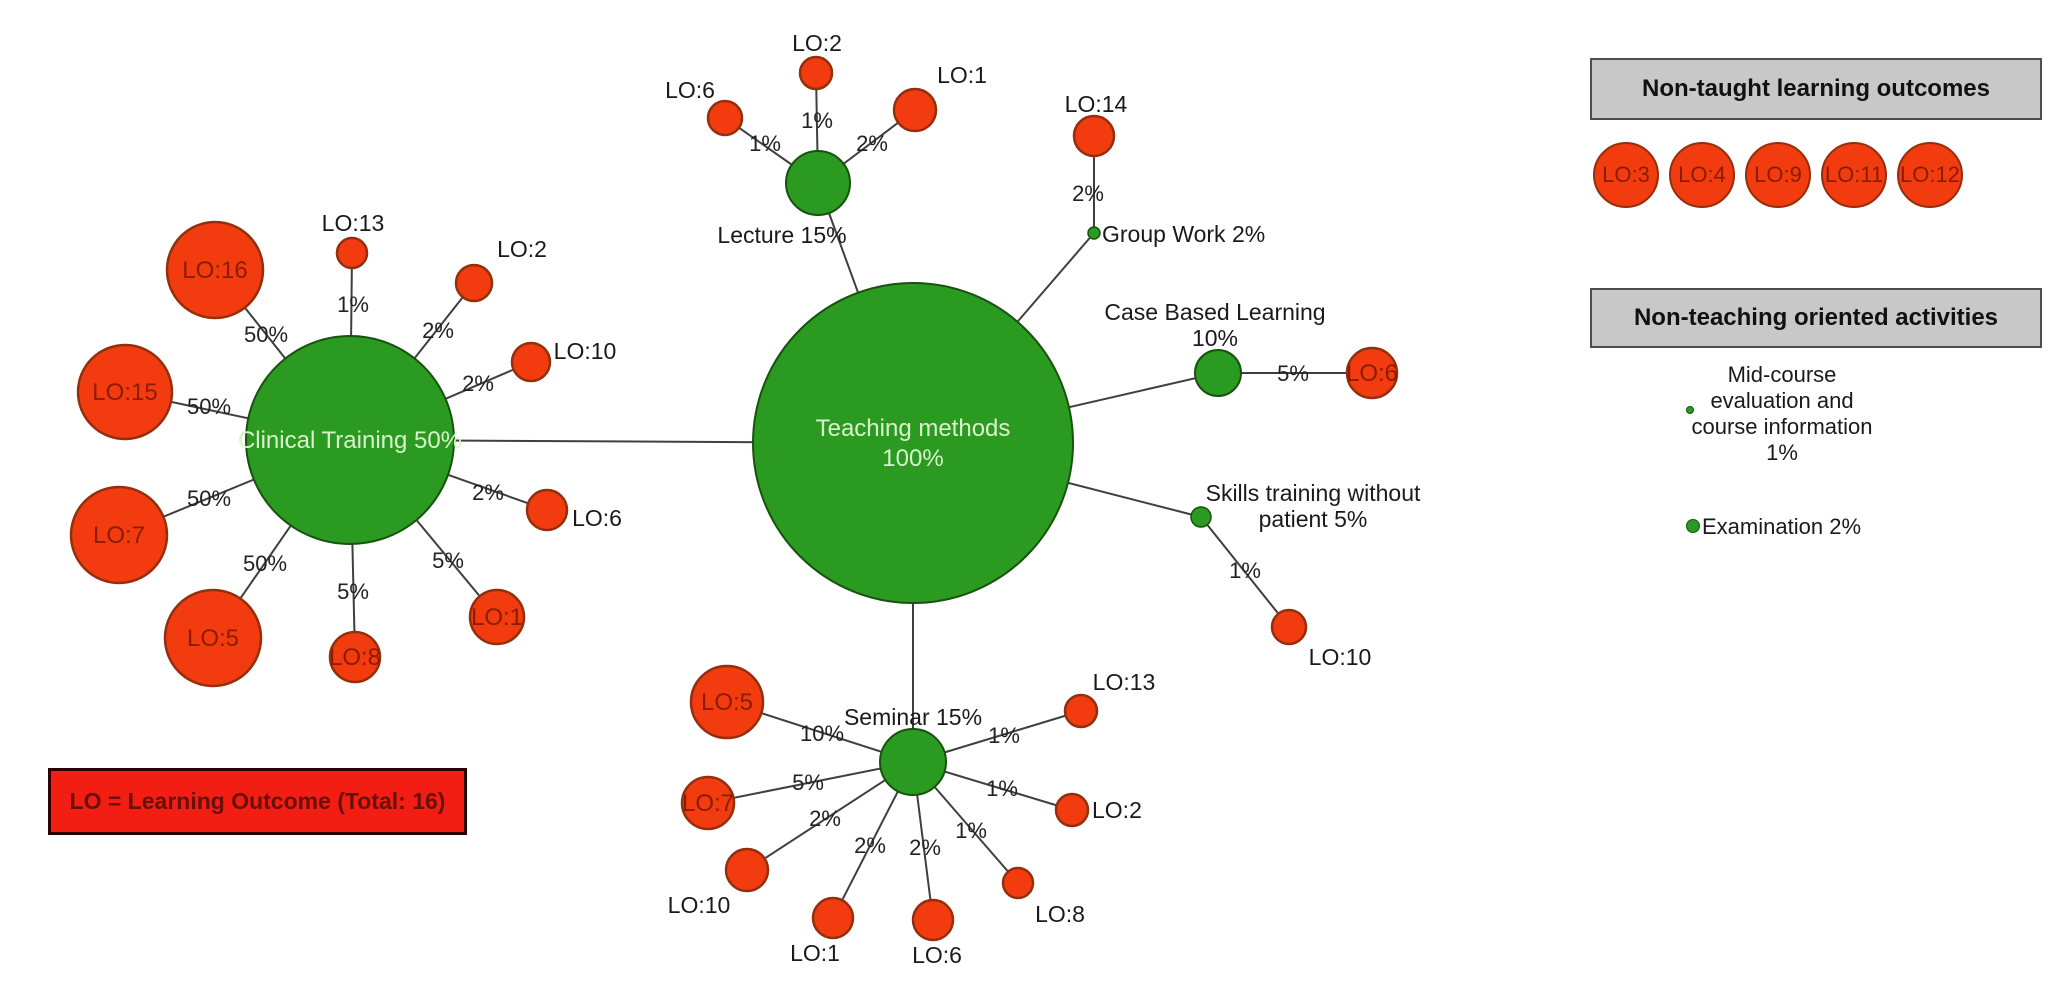  I want to click on node-label-lecture: Lecture 15%, so click(781, 235).